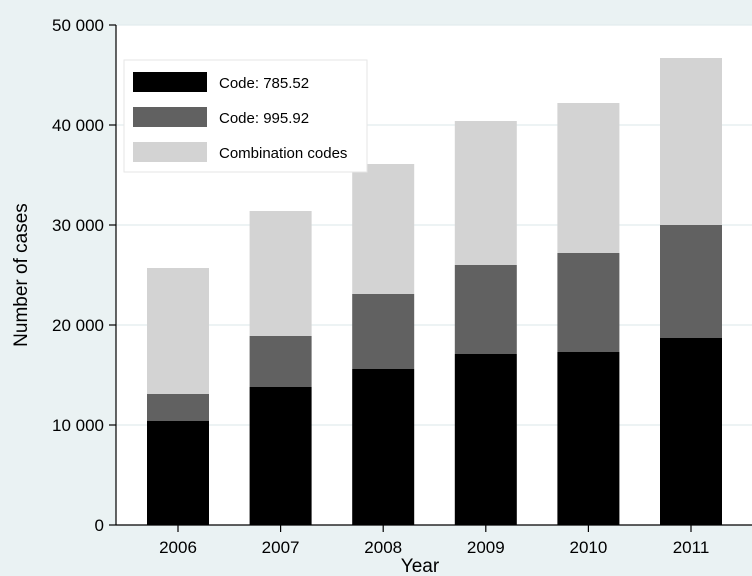 The width and height of the screenshot is (752, 576). What do you see at coordinates (283, 153) in the screenshot?
I see `legend-label-series-3: Combination codes` at bounding box center [283, 153].